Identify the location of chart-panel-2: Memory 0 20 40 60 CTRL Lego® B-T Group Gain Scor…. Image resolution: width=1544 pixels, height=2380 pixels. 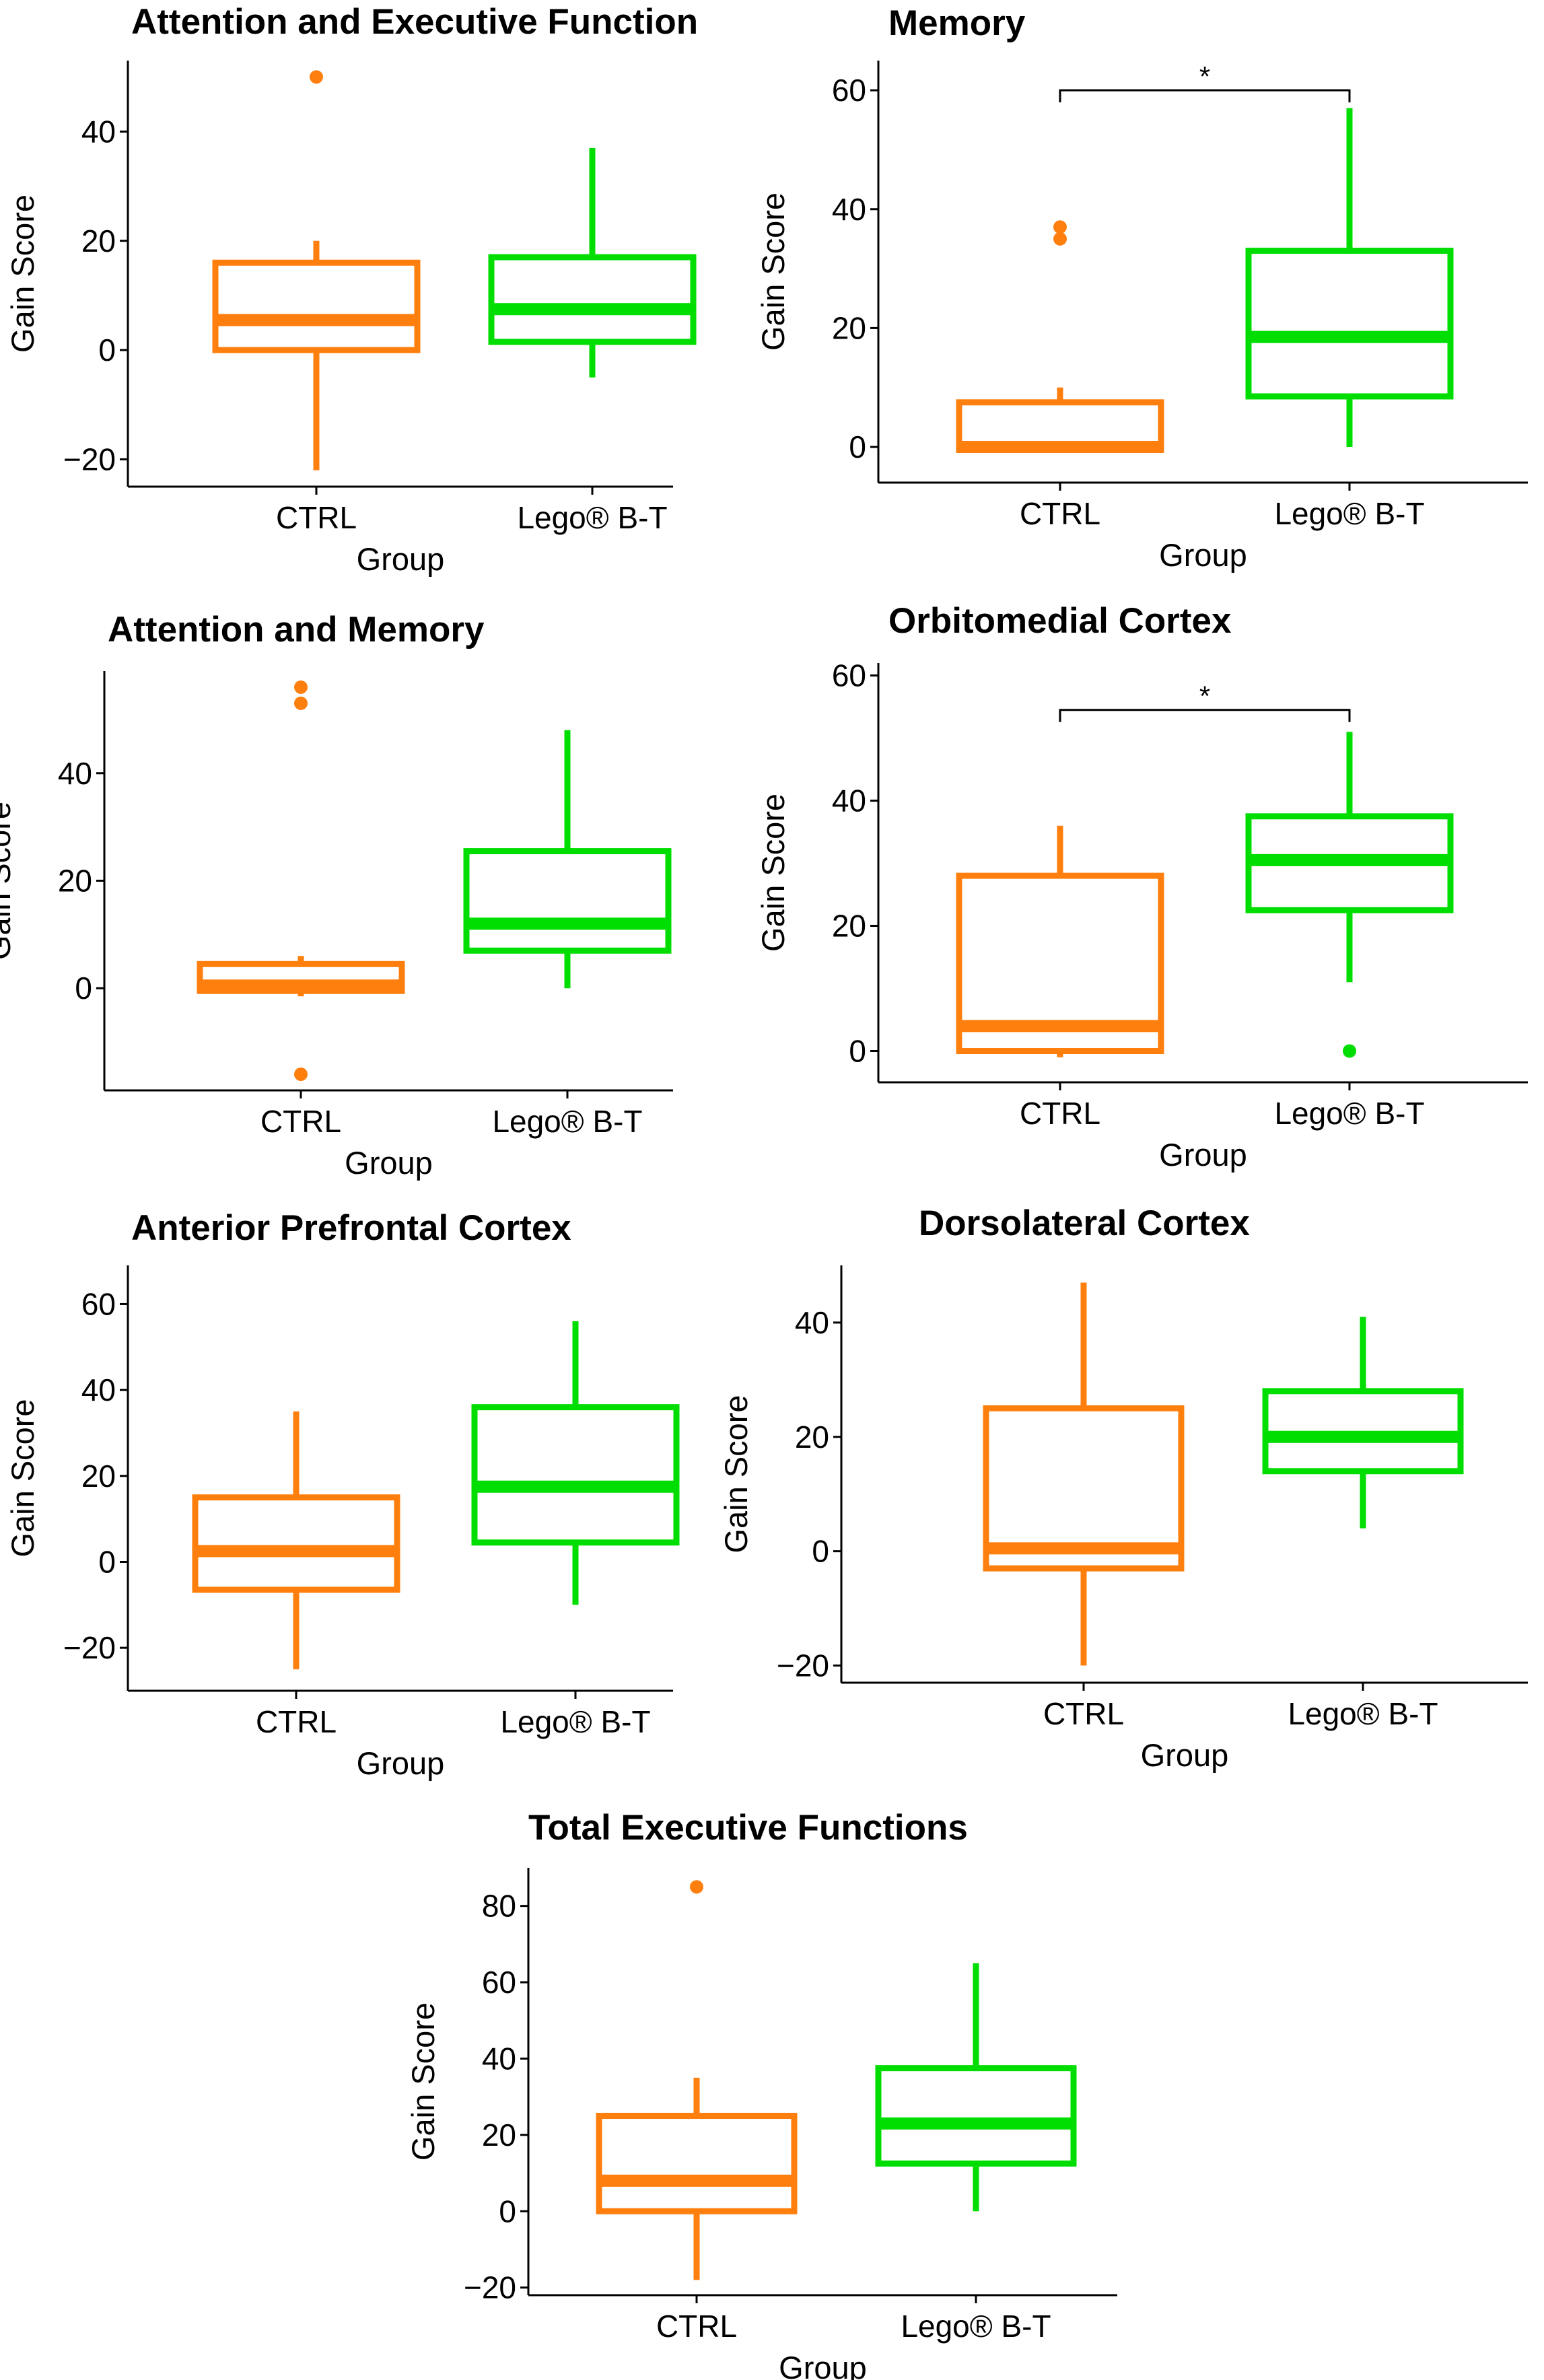
(1141, 288).